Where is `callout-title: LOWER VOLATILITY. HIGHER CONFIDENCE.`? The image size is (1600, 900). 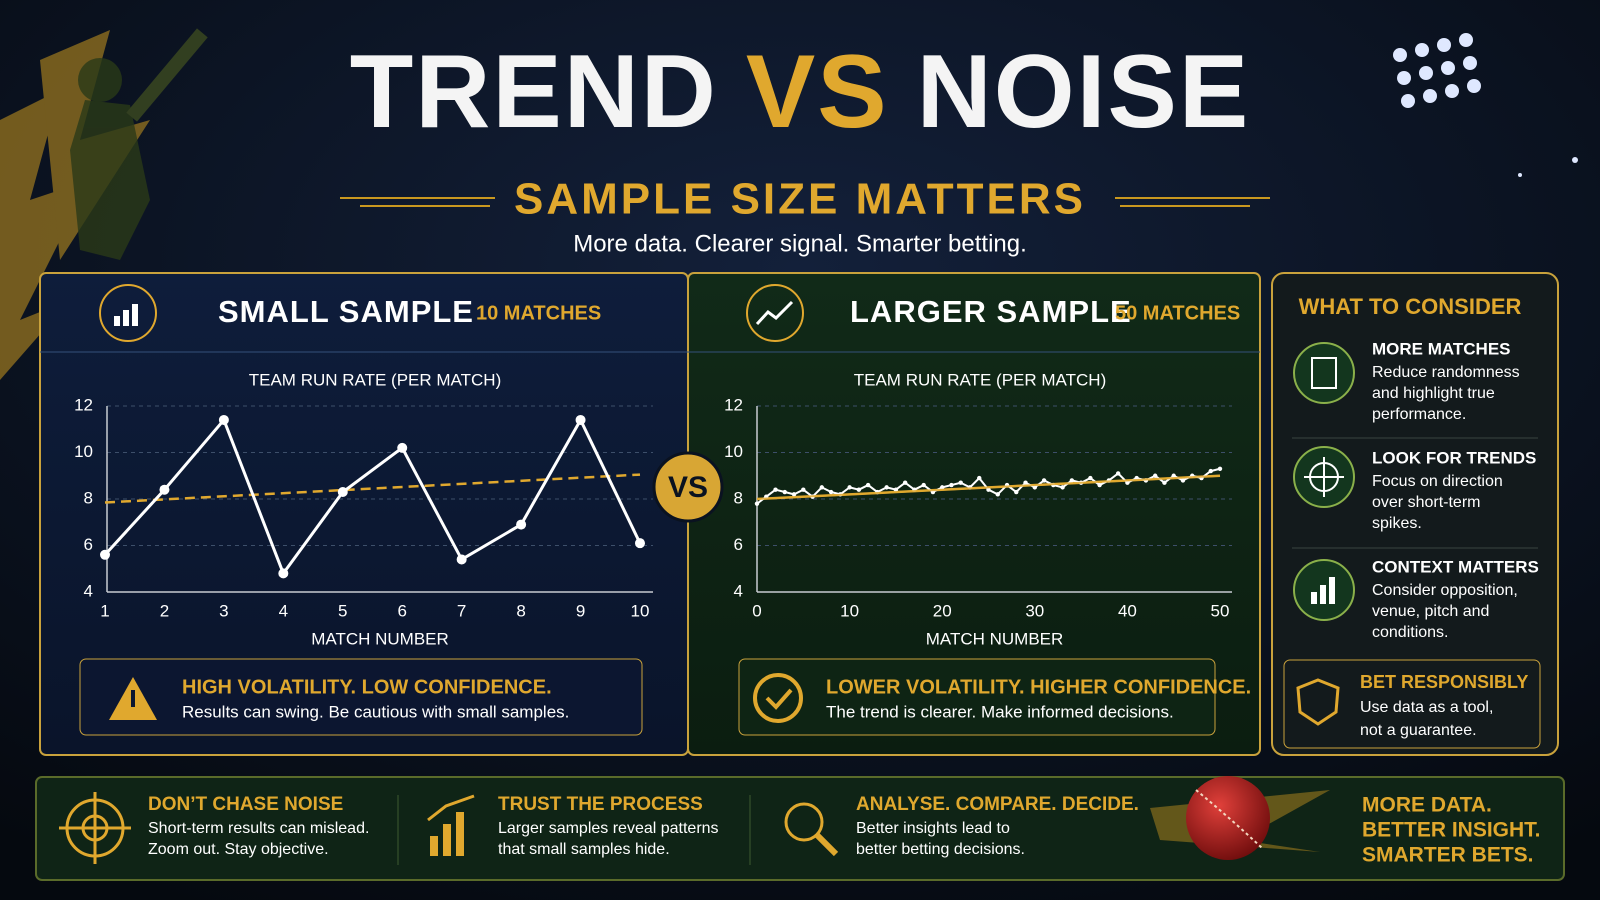 callout-title: LOWER VOLATILITY. HIGHER CONFIDENCE. is located at coordinates (1038, 687).